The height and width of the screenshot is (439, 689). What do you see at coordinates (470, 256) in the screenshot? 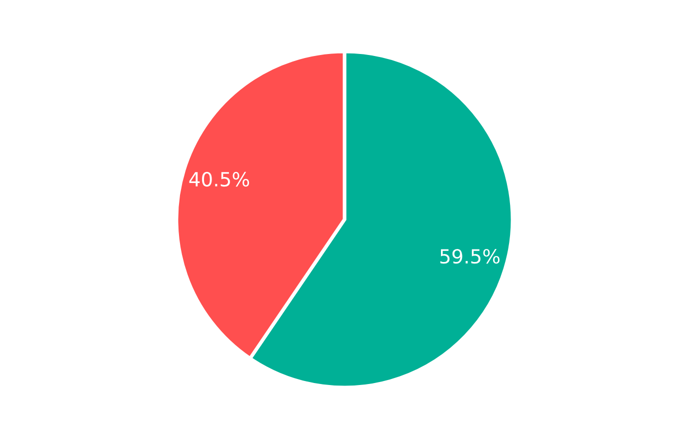
I see `data-label: 59.5%` at bounding box center [470, 256].